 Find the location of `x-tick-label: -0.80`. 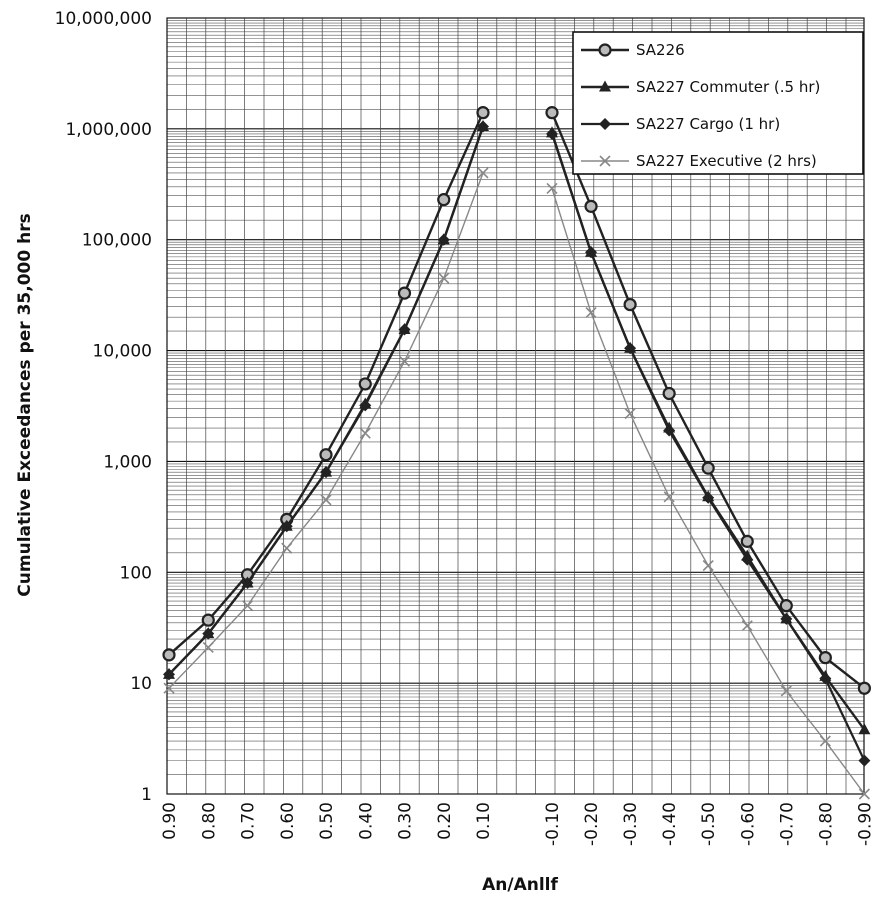

x-tick-label: -0.80 is located at coordinates (826, 824).